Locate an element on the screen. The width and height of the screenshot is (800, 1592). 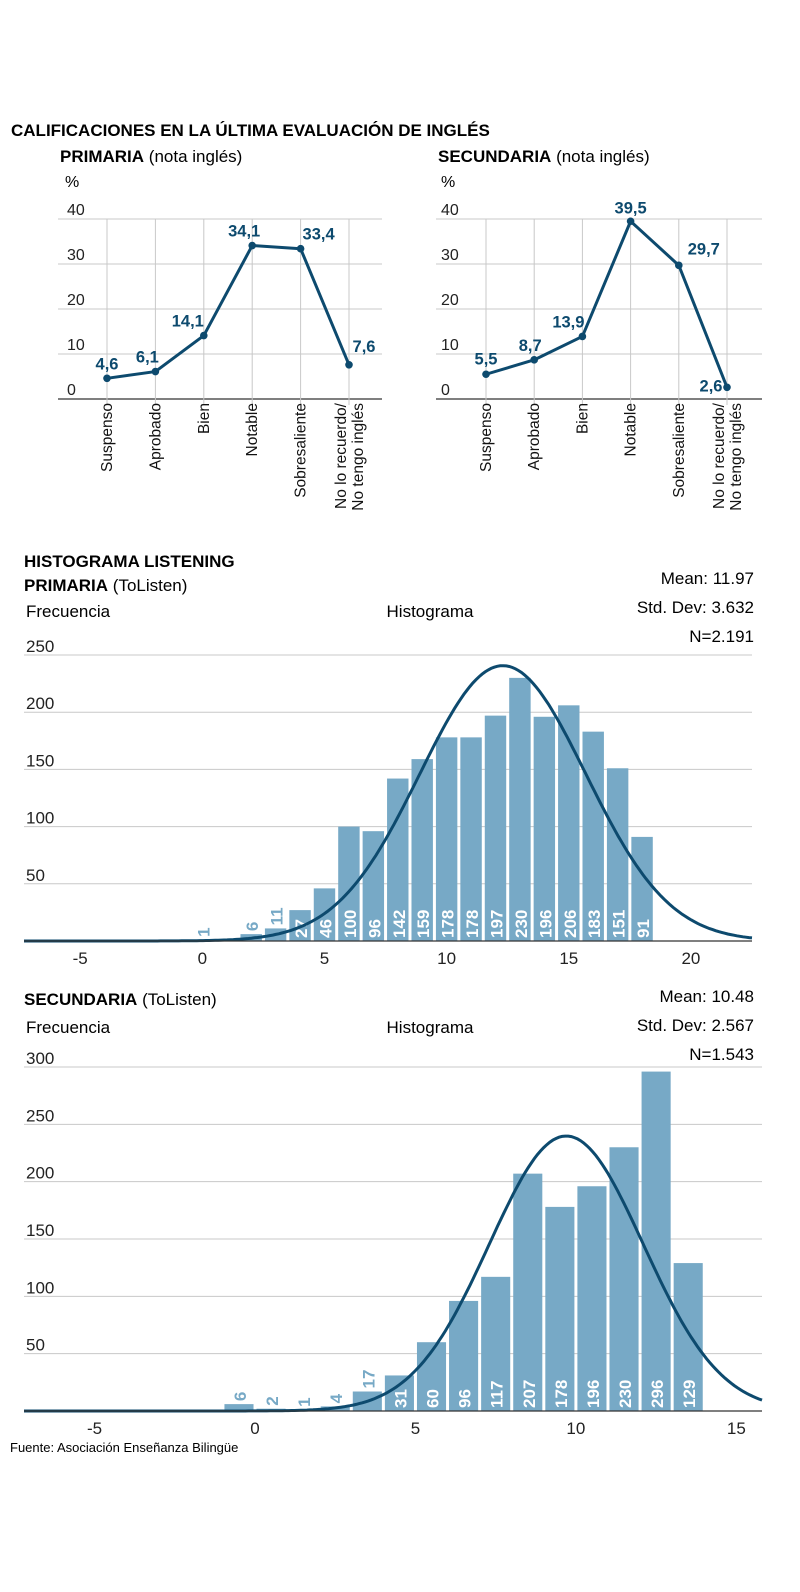
primaria-hist-title: PRIMARIA (ToListen) is located at coordinates (105, 585).